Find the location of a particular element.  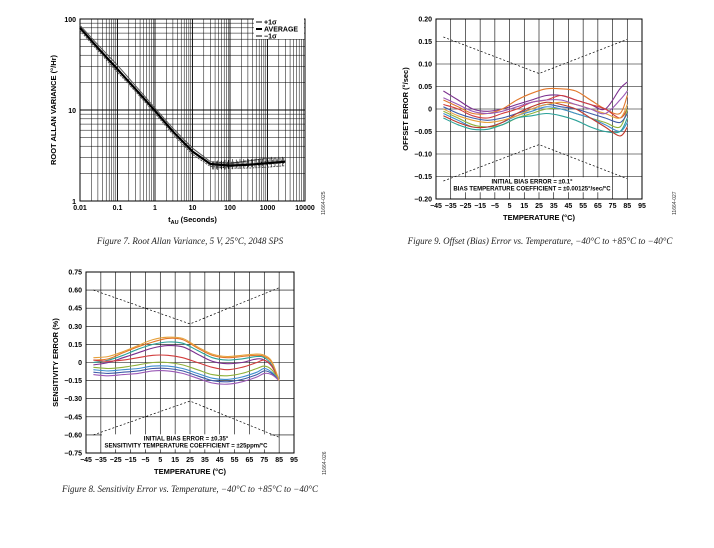

y-tick-label: 0.75 is located at coordinates (75, 273).